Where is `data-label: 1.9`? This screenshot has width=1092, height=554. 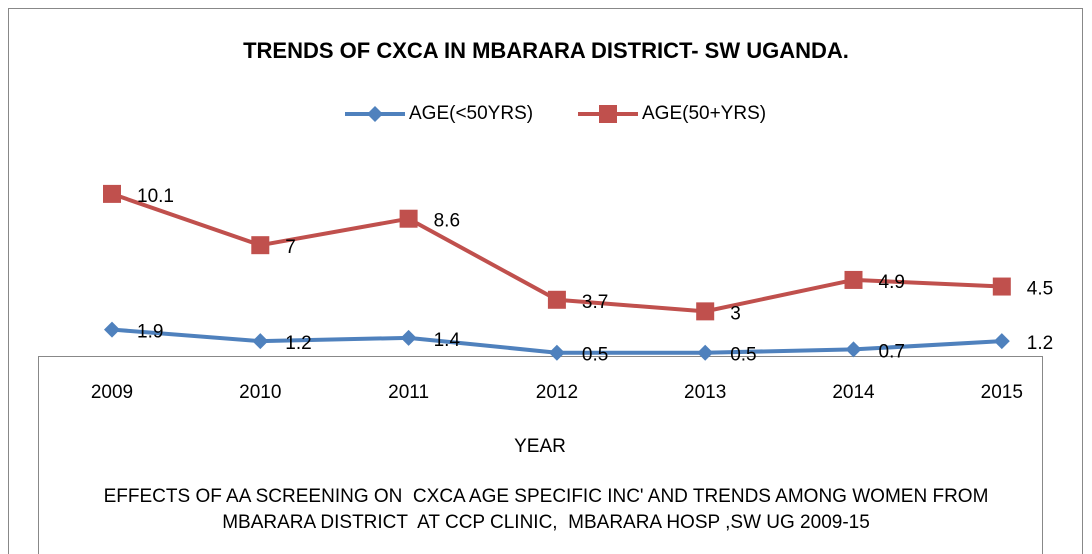 data-label: 1.9 is located at coordinates (150, 332).